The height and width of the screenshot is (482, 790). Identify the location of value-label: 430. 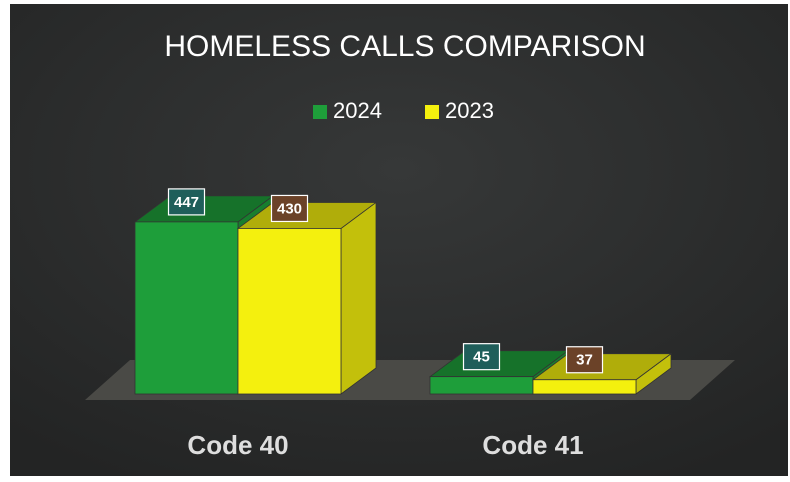
(289, 208).